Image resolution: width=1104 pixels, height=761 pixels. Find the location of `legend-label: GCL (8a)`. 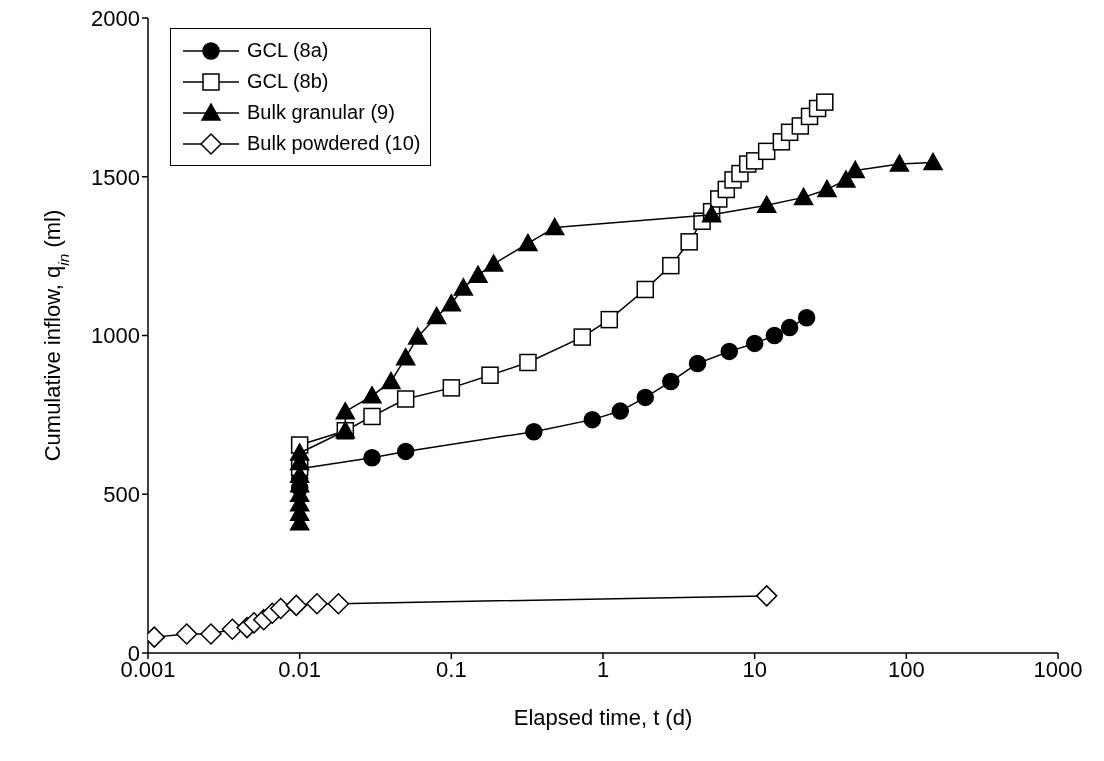

legend-label: GCL (8a) is located at coordinates (288, 50).